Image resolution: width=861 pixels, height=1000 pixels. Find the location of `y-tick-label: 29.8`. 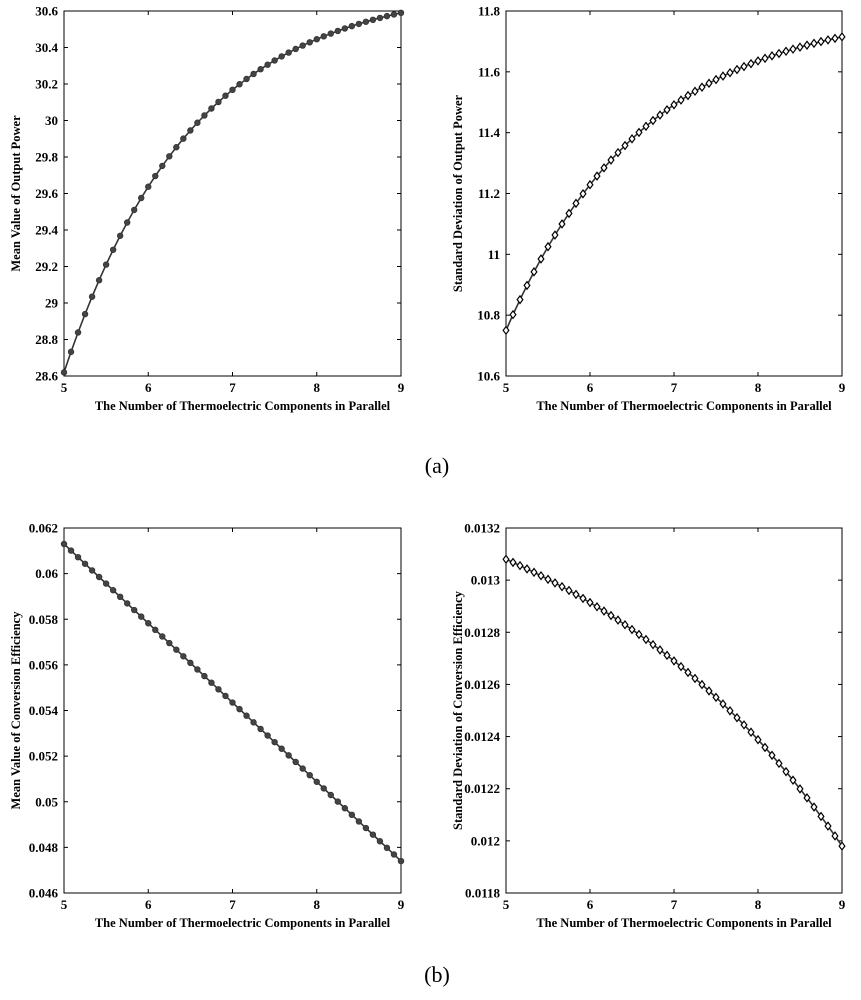

y-tick-label: 29.8 is located at coordinates (46, 157).